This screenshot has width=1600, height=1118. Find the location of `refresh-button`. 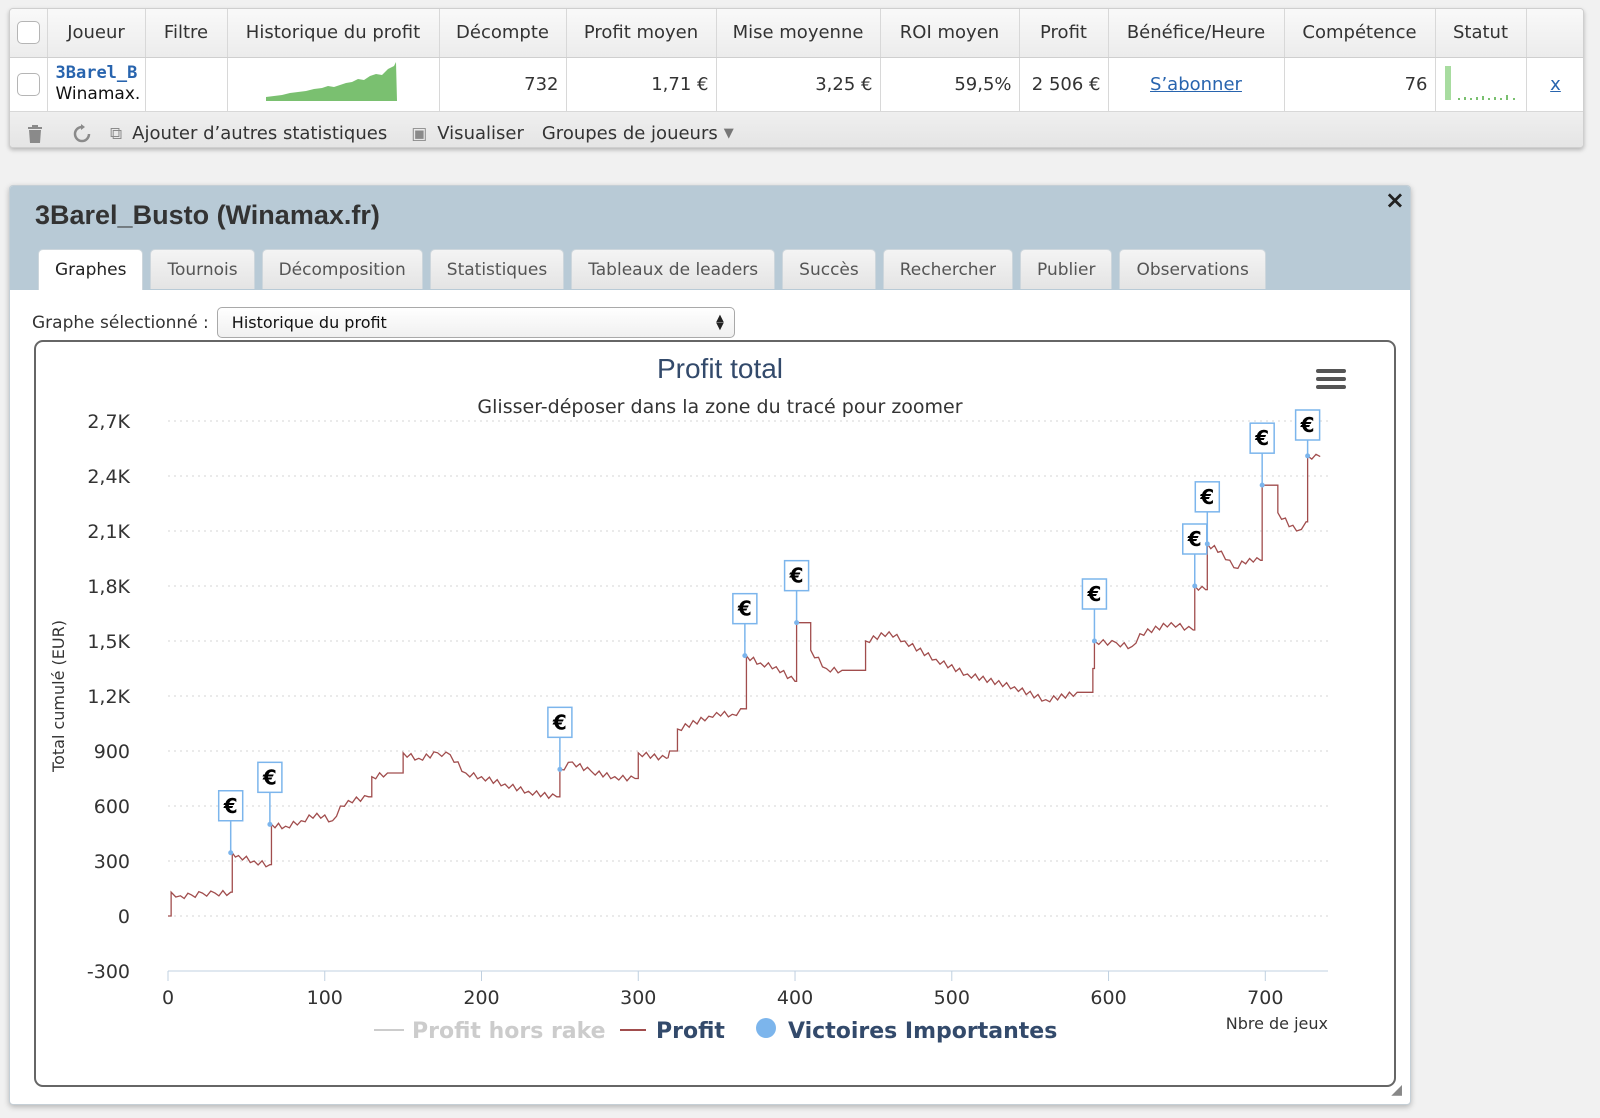

refresh-button is located at coordinates (82, 133).